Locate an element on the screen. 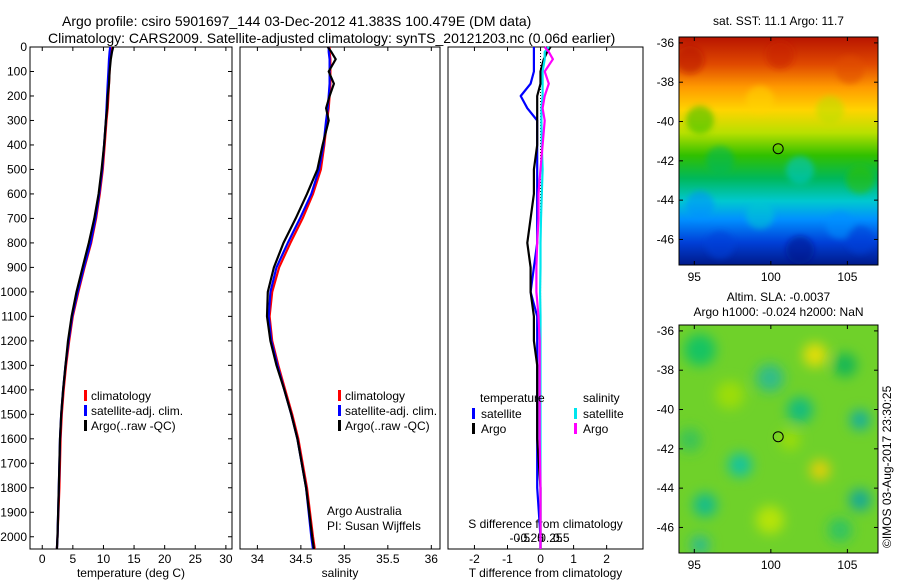  ytick-label: 1100 is located at coordinates (14, 316).